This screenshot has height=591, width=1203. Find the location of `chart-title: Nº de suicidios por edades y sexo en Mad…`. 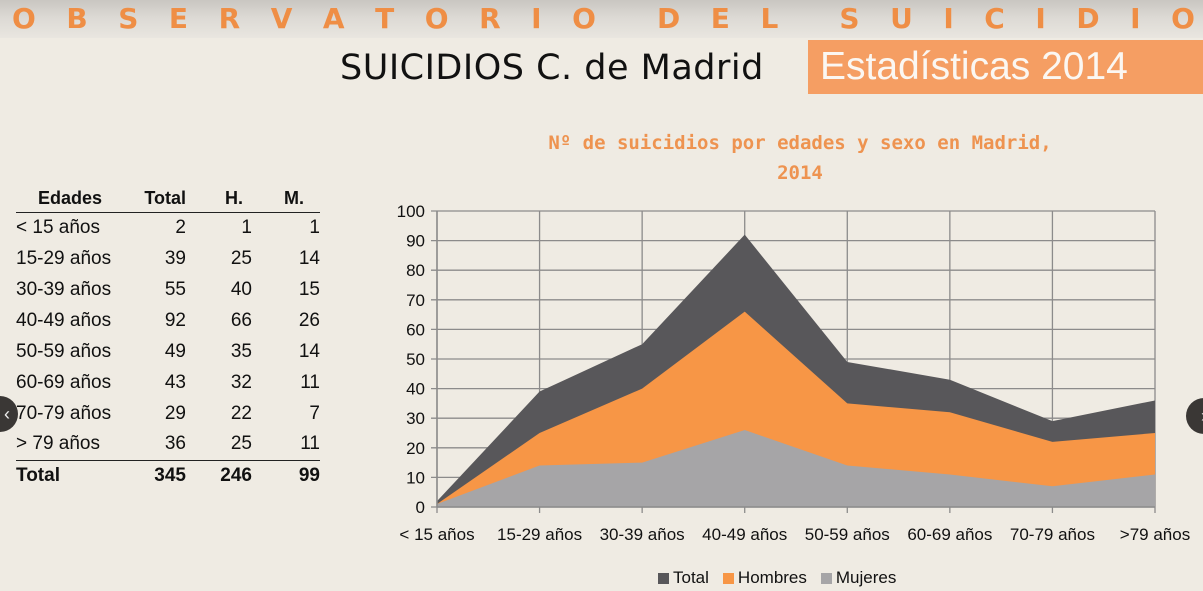

chart-title: Nº de suicidios por edades y sexo en Mad… is located at coordinates (800, 158).